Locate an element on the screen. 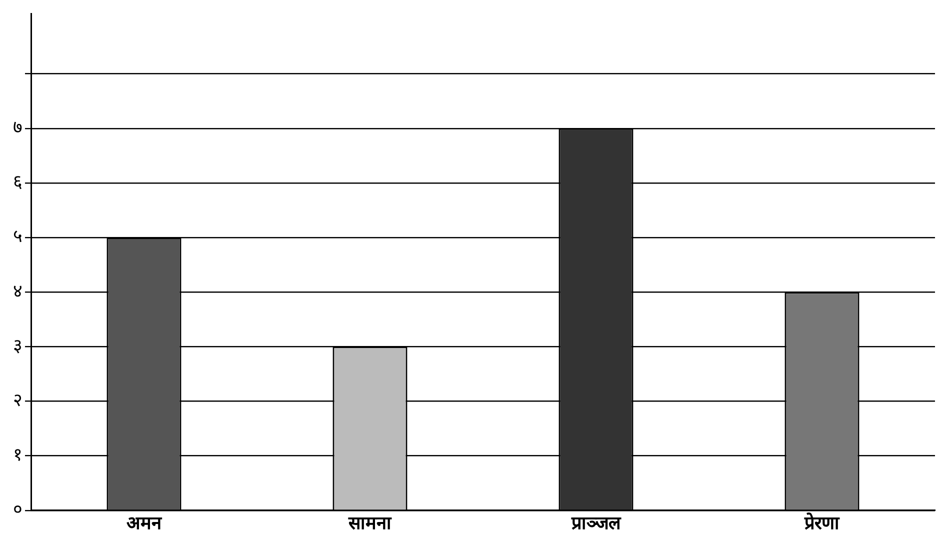 The image size is (945, 543). y-tick-label: ३ is located at coordinates (17, 345).